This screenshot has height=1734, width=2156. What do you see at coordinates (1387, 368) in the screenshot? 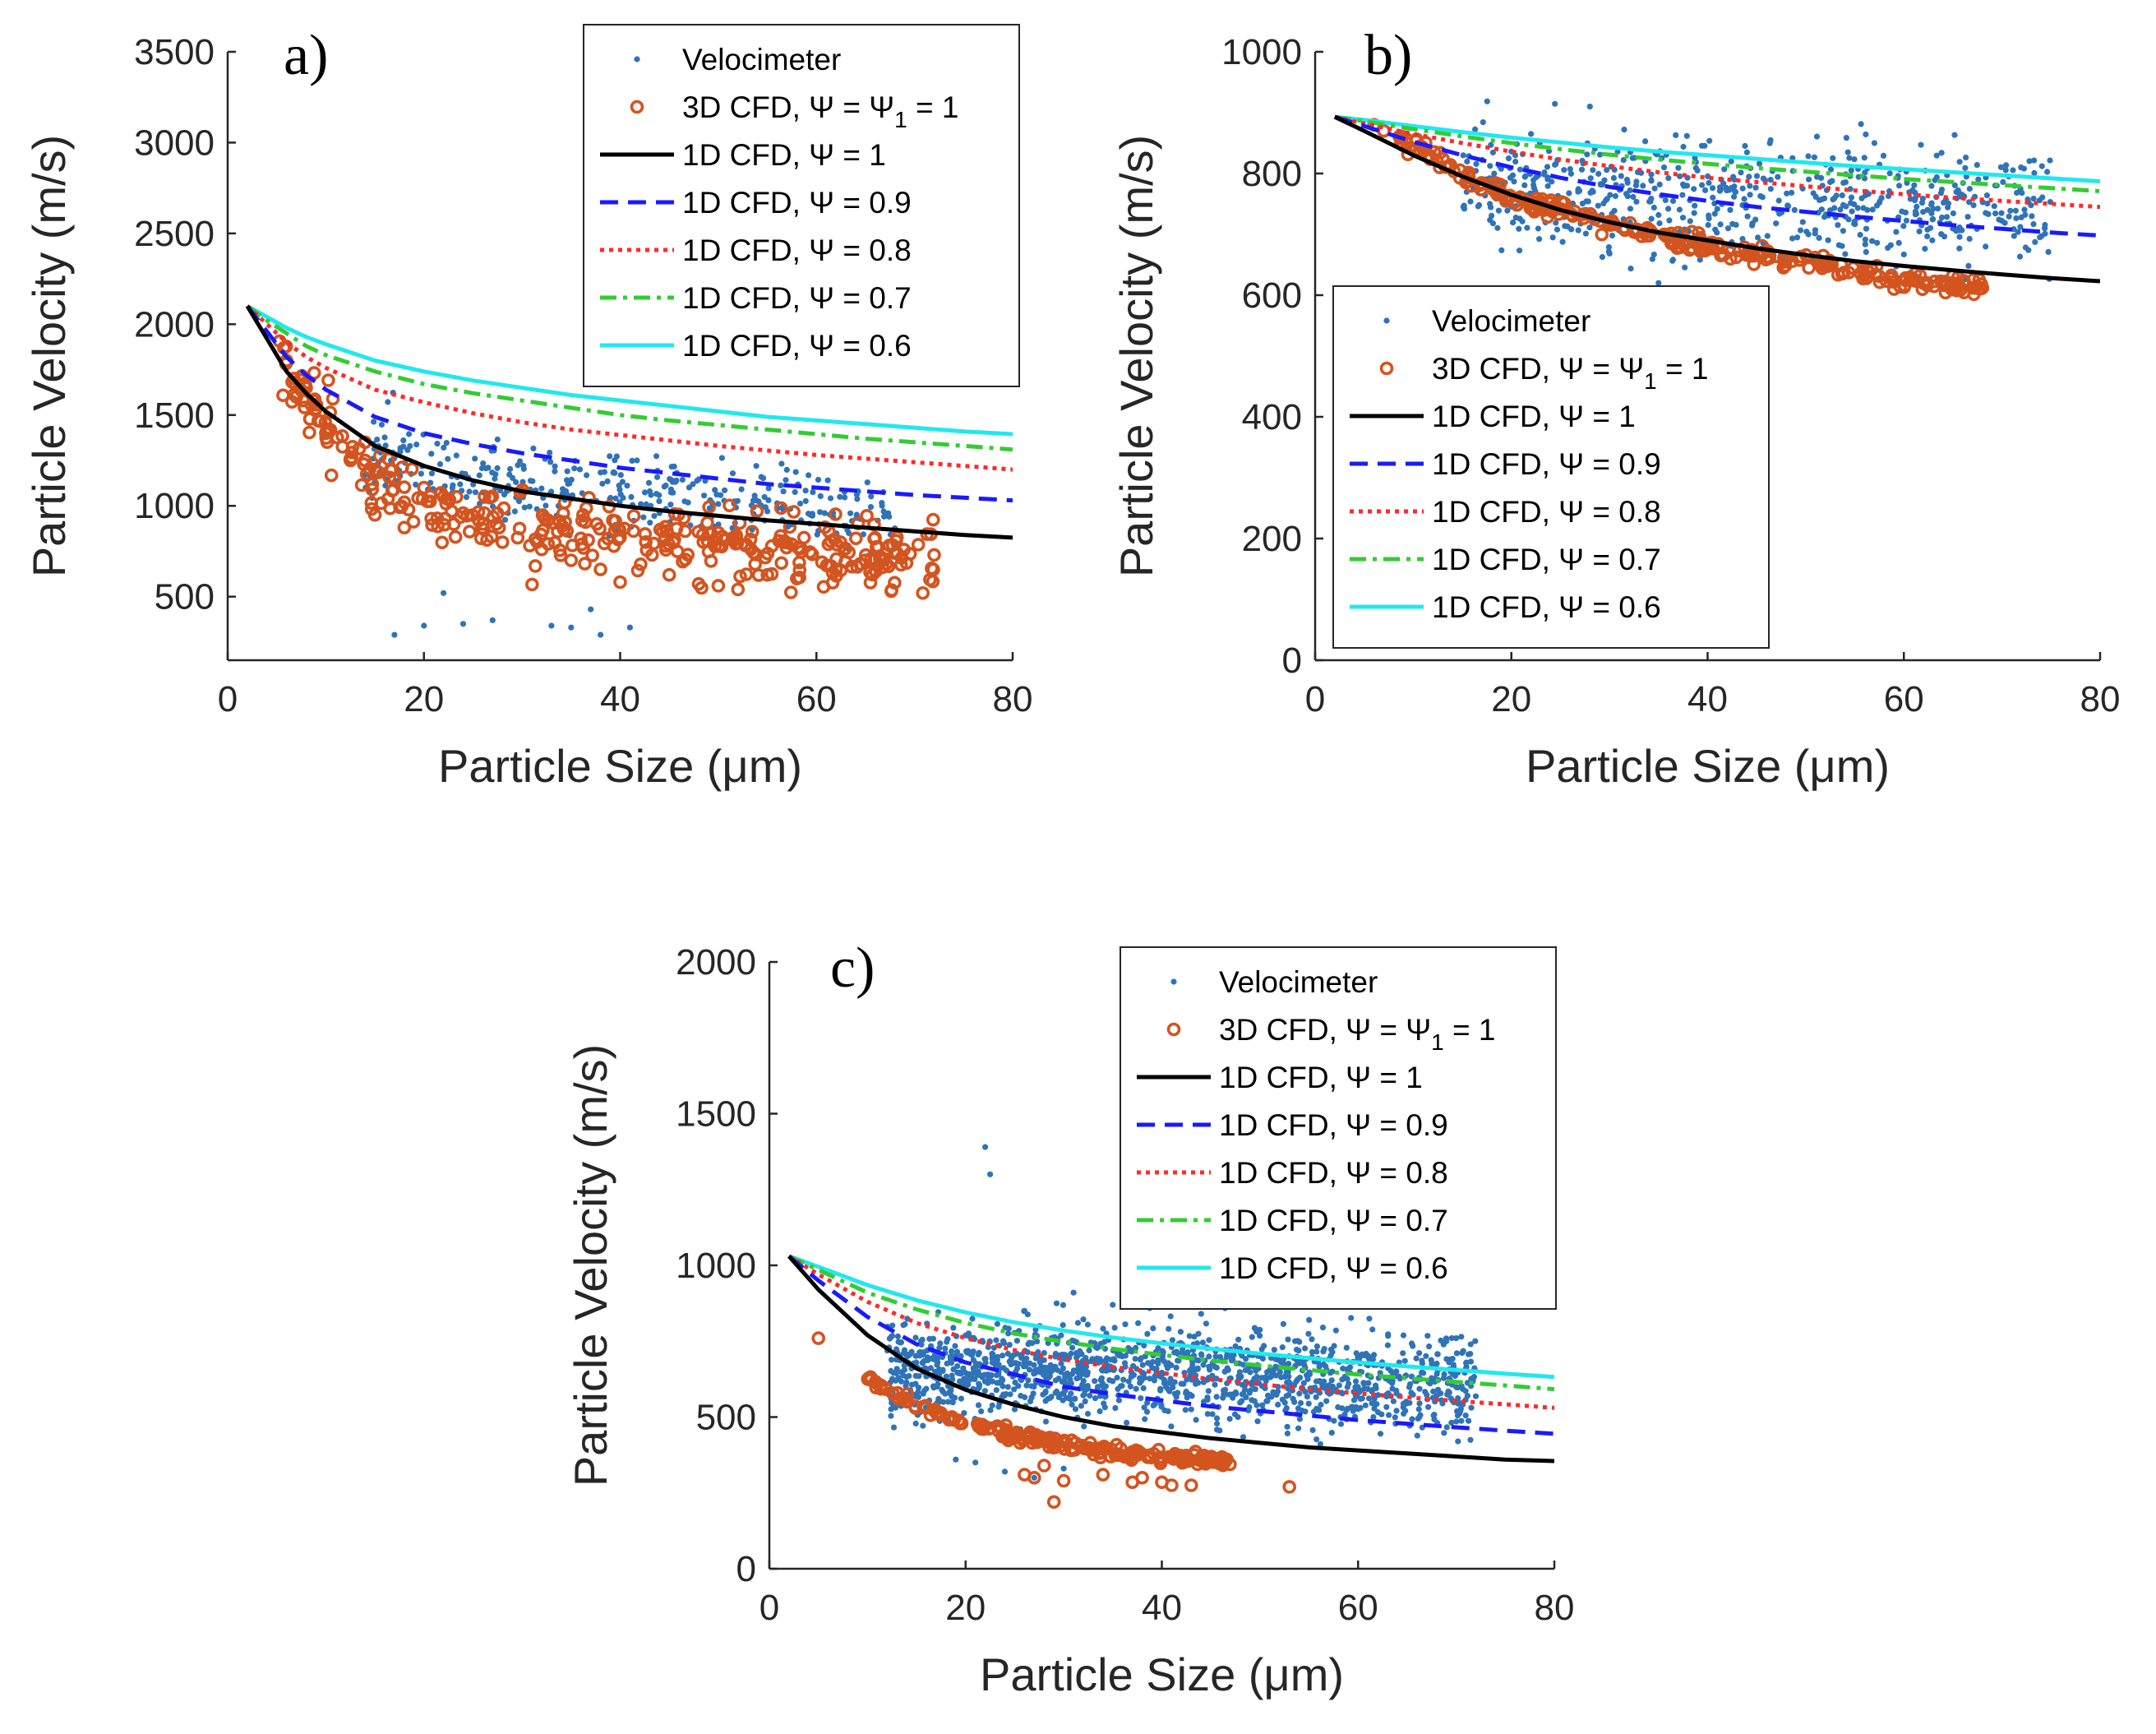
I see `legend-marker-cfd3d` at bounding box center [1387, 368].